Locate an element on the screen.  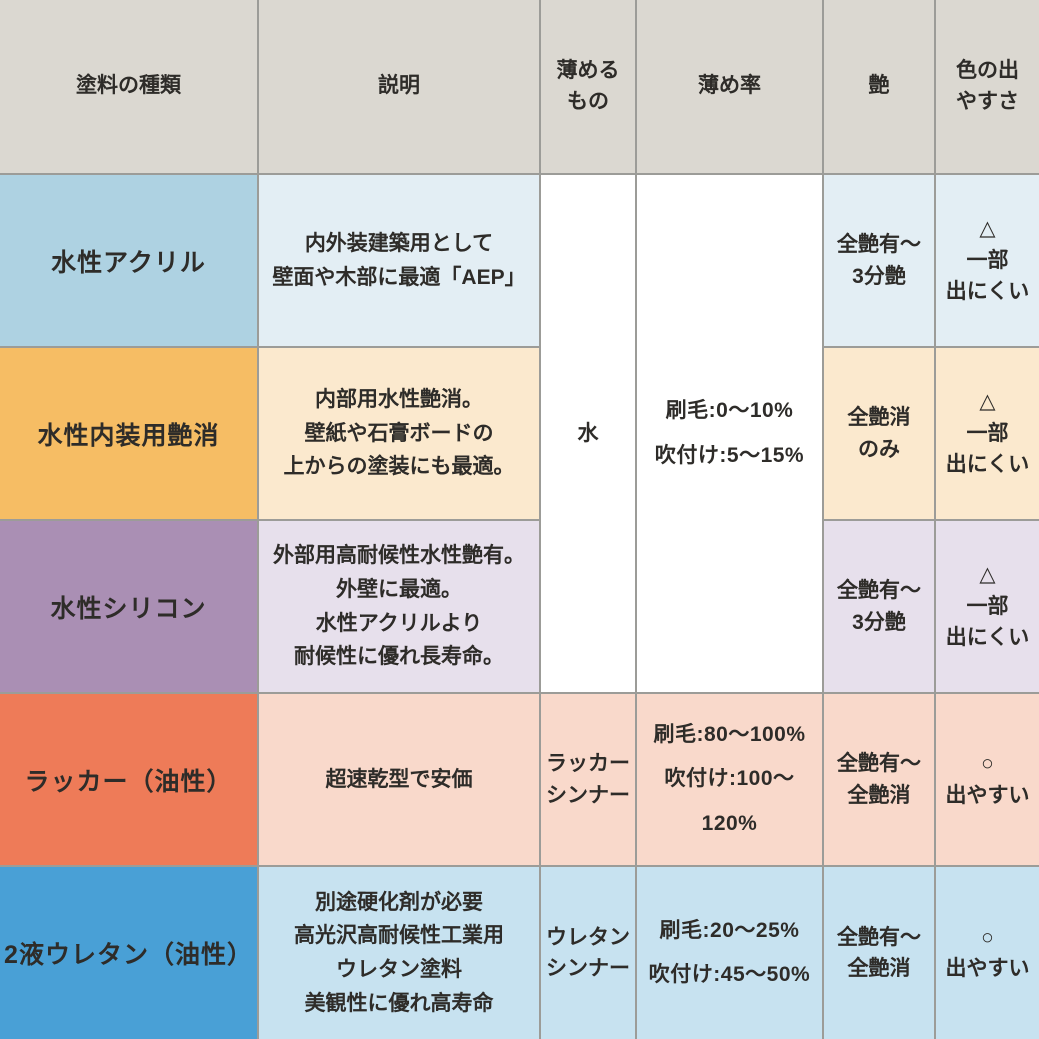
column-header-description: 説明 is located at coordinates (399, 87).